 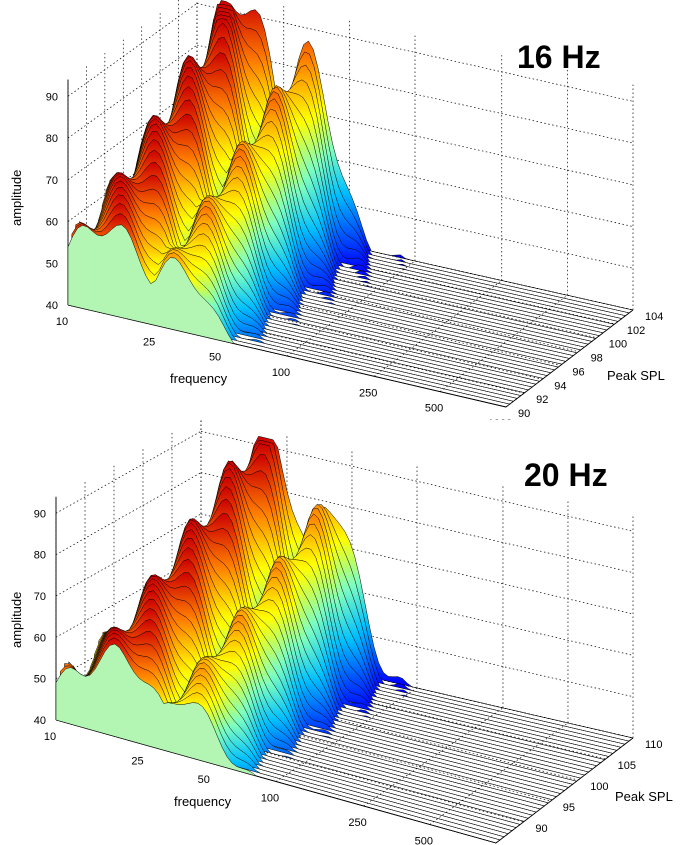 I want to click on y-tick-label: 94, so click(x=560, y=386).